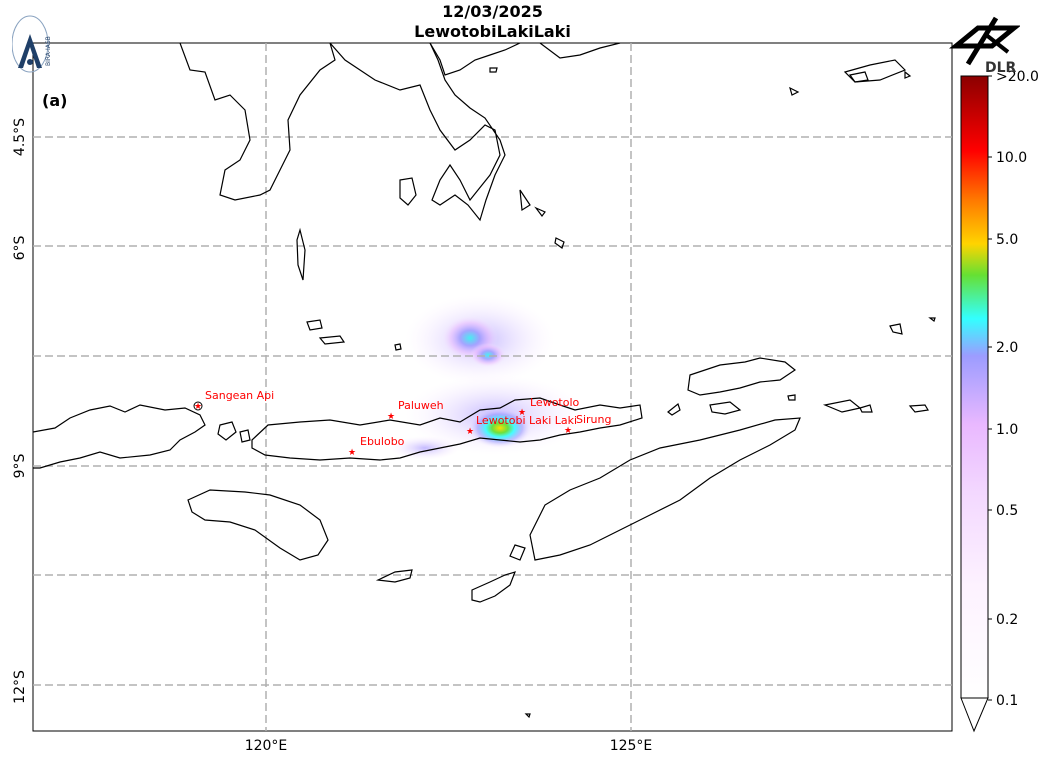 Image resolution: width=1040 pixels, height=766 pixels. What do you see at coordinates (1007, 701) in the screenshot?
I see `colorbar-tick-label: 0.1` at bounding box center [1007, 701].